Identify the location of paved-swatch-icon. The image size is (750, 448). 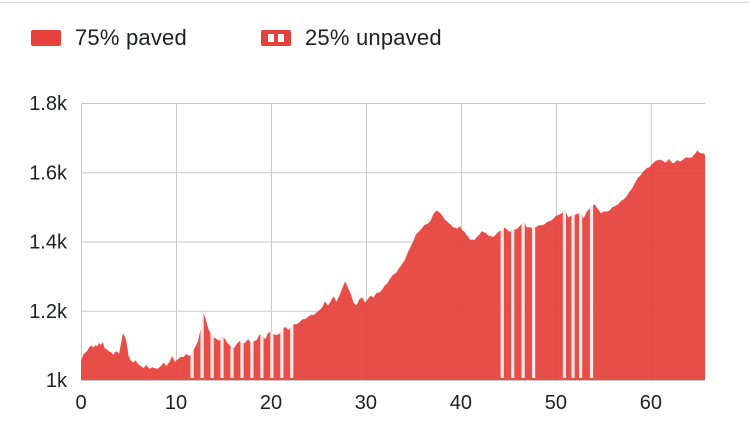
(46, 38).